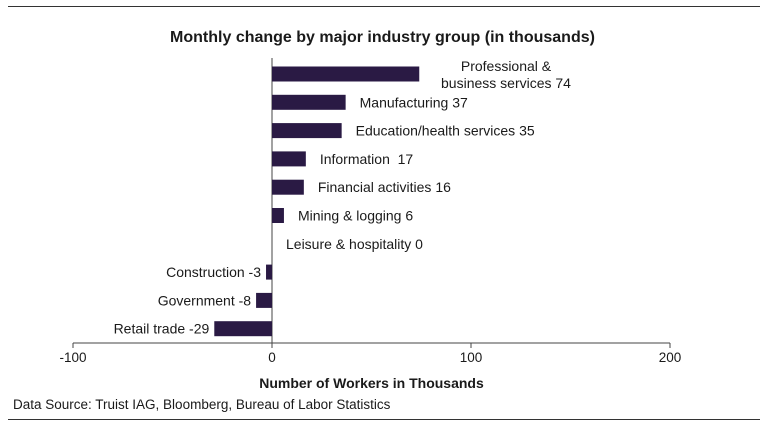  What do you see at coordinates (272, 357) in the screenshot?
I see `x-tick-label: 0` at bounding box center [272, 357].